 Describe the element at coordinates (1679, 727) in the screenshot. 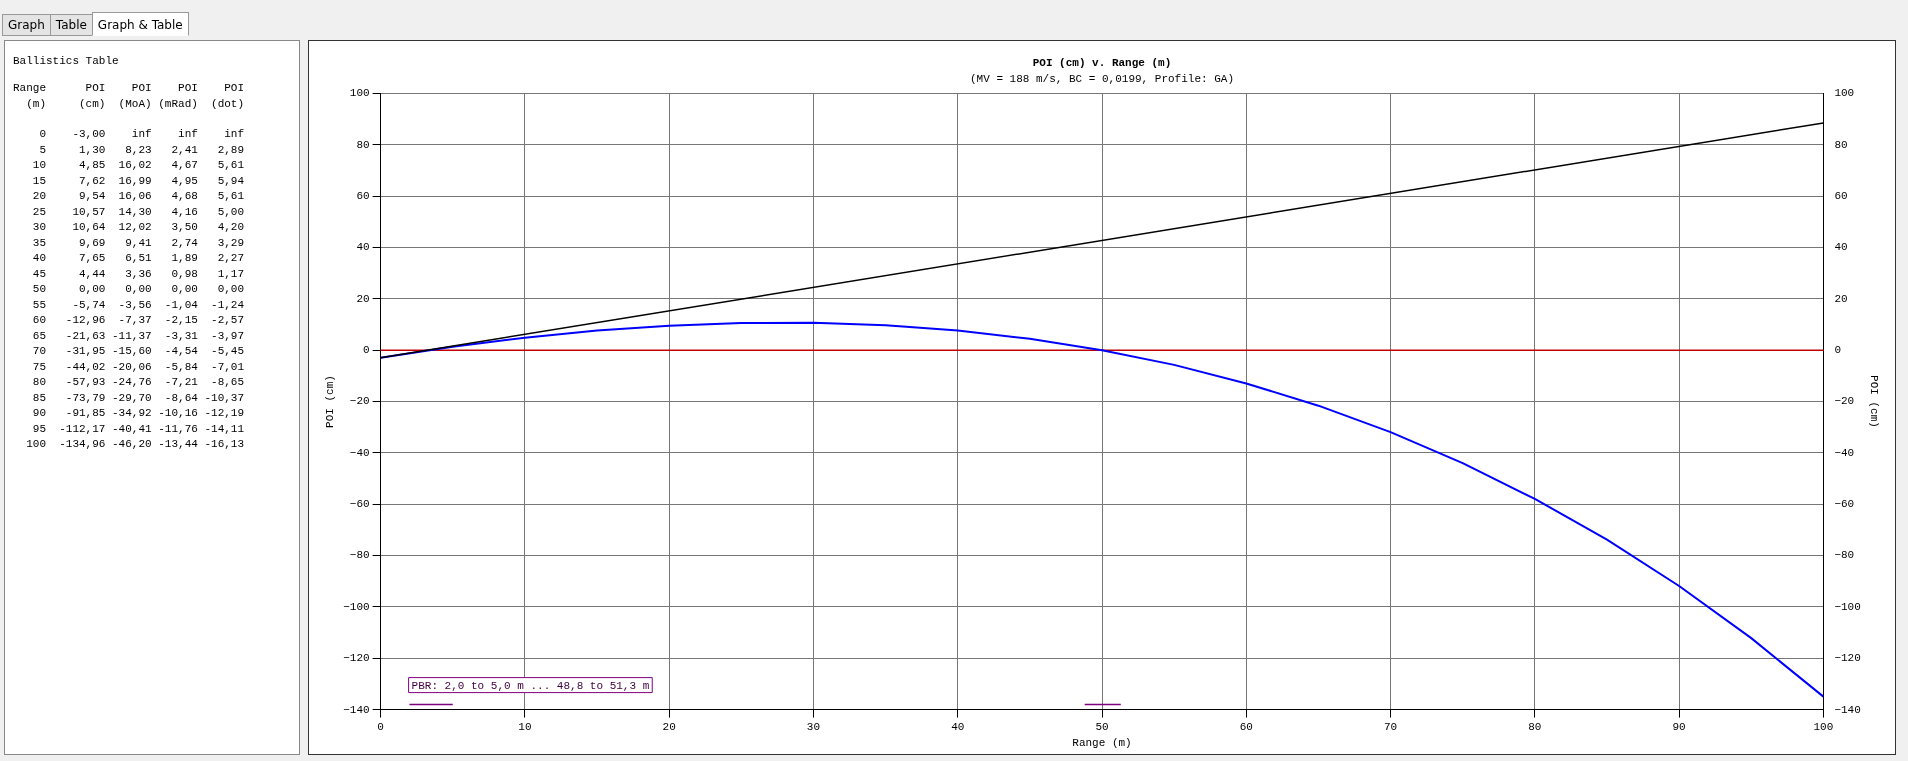

I see `x-tick-label: 90` at that location.